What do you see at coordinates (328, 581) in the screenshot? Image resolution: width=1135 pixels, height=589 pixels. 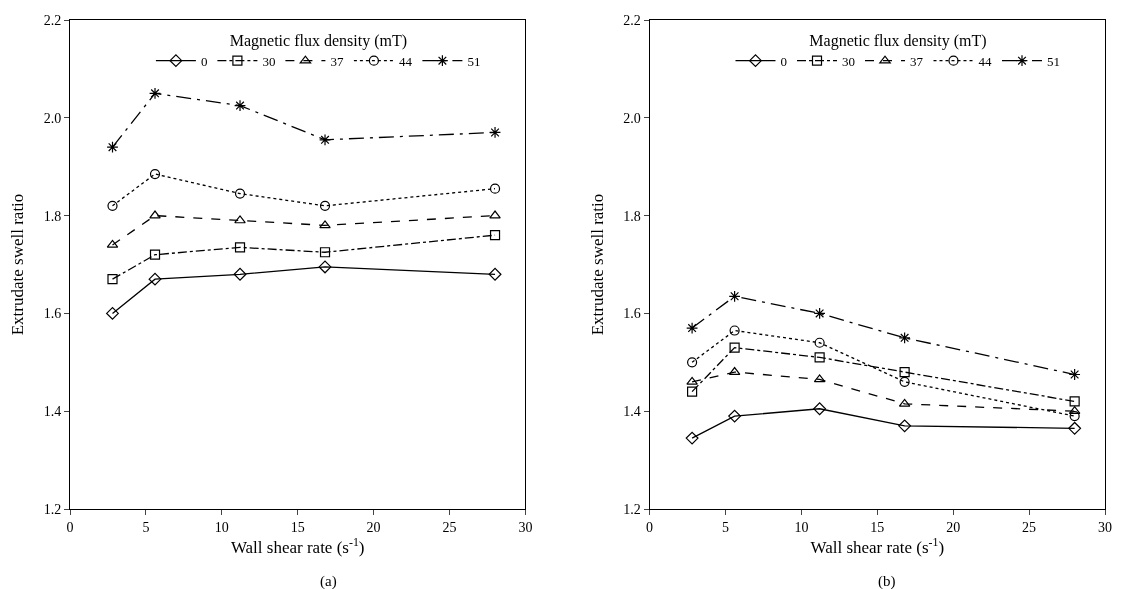 I see `text: (a)` at bounding box center [328, 581].